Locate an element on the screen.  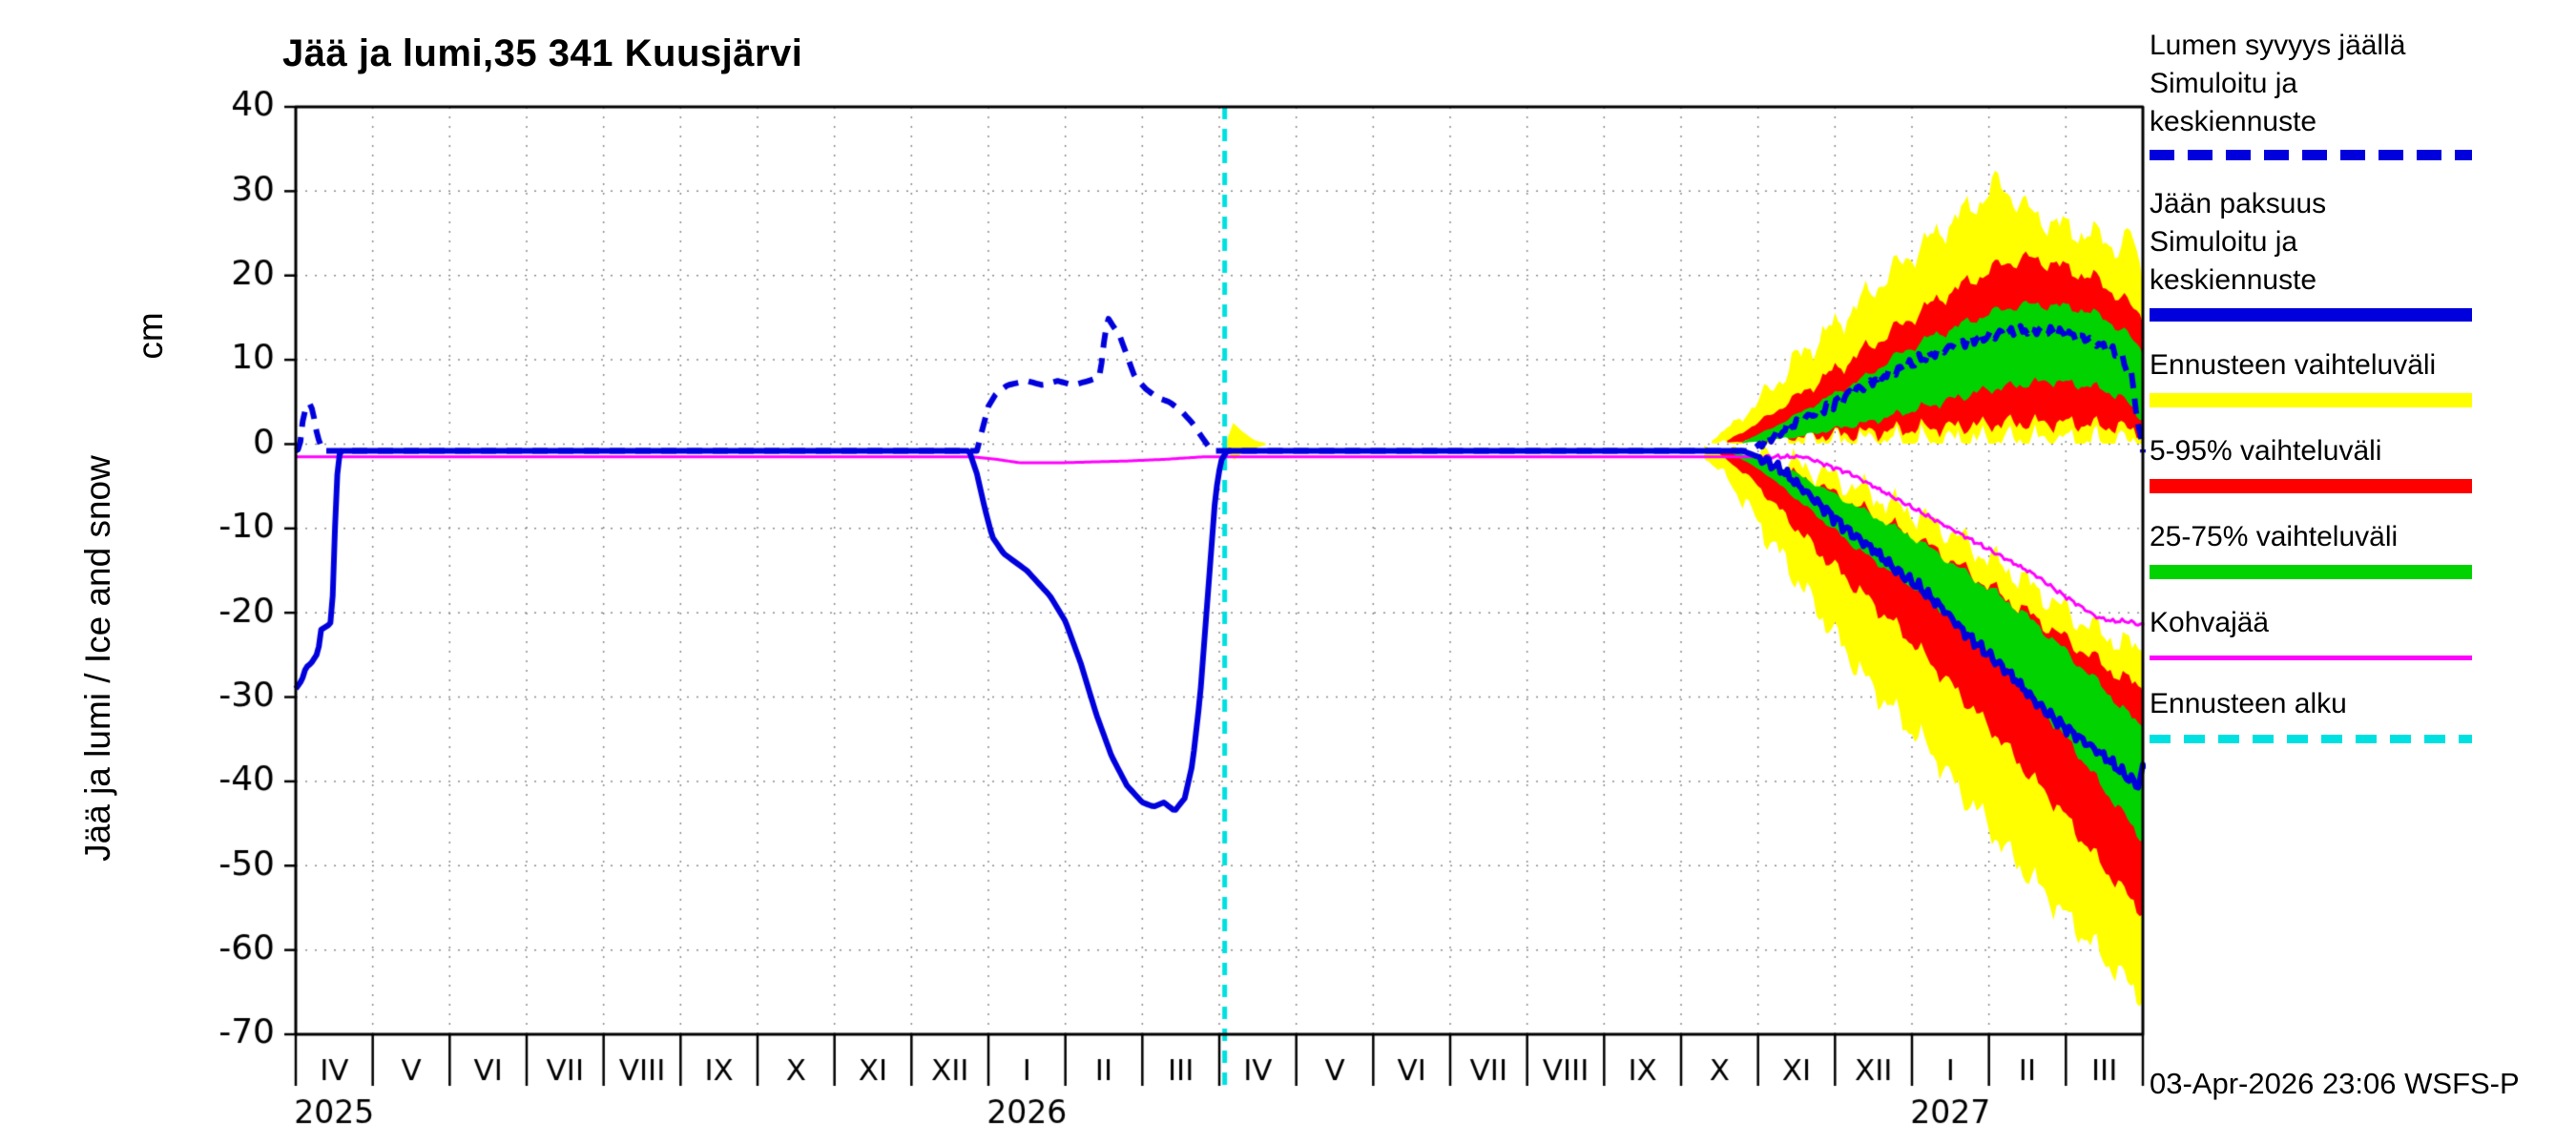
timestamp: 03-Apr-2026 23:06 WSFS-P is located at coordinates (2335, 1083).